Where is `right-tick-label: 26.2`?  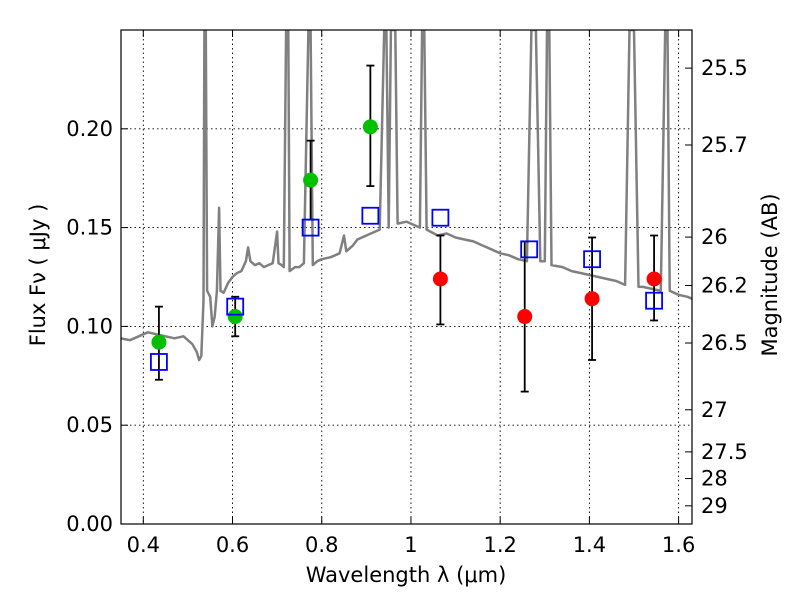 right-tick-label: 26.2 is located at coordinates (724, 285).